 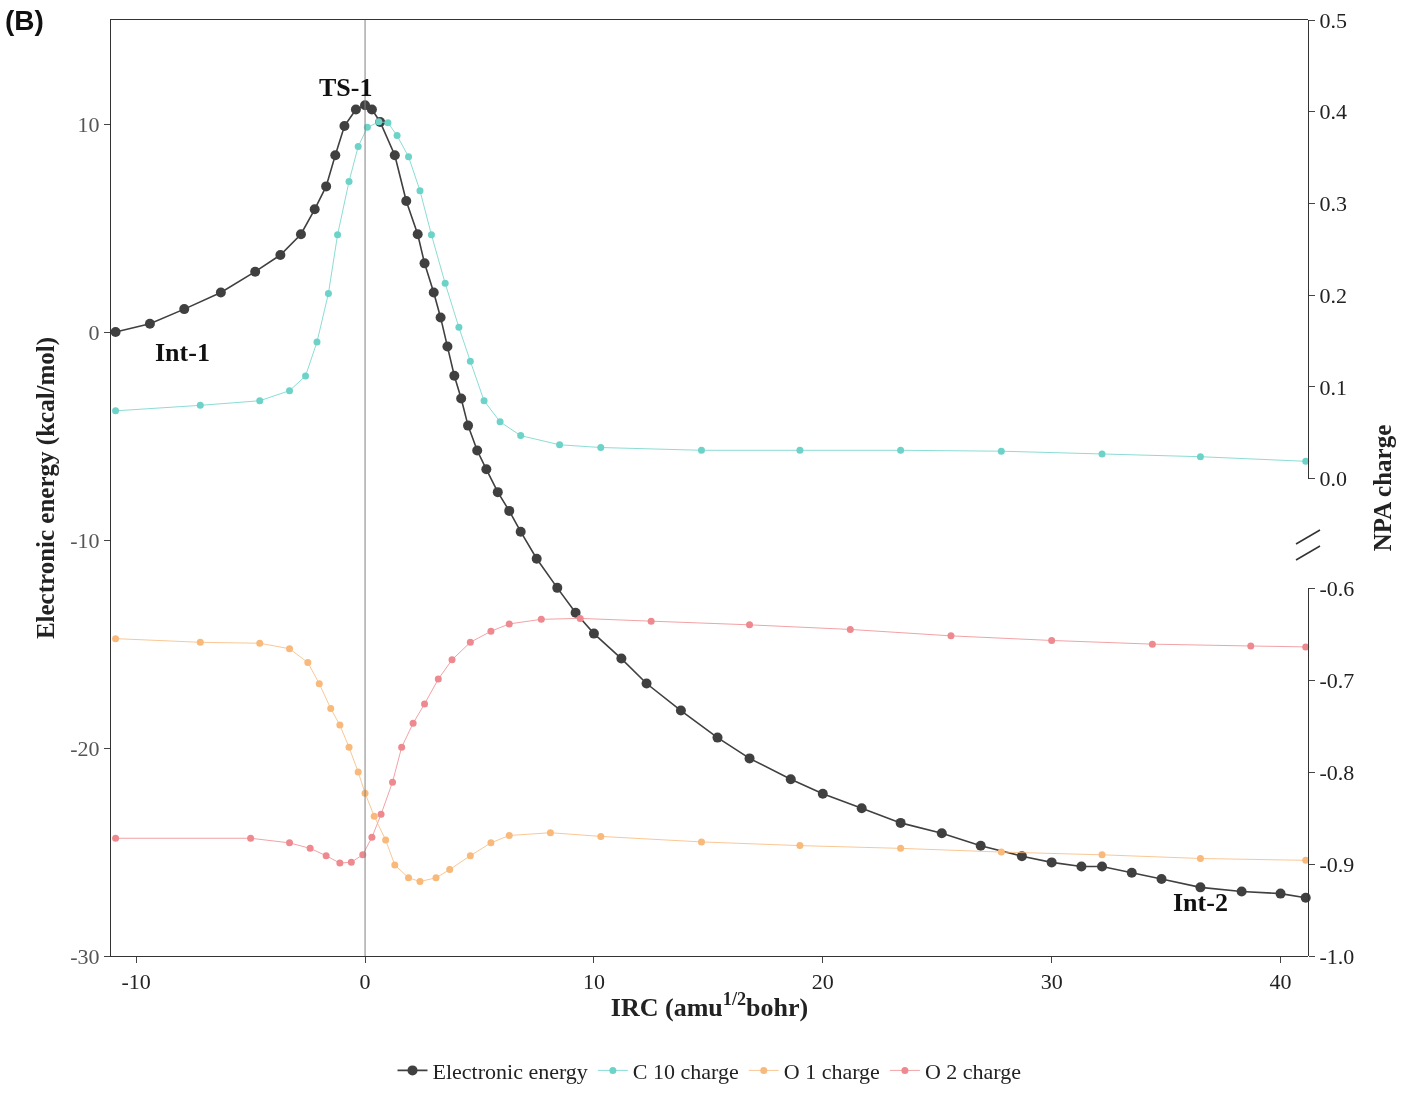 I want to click on y-tick-label: -10, so click(x=85, y=540).